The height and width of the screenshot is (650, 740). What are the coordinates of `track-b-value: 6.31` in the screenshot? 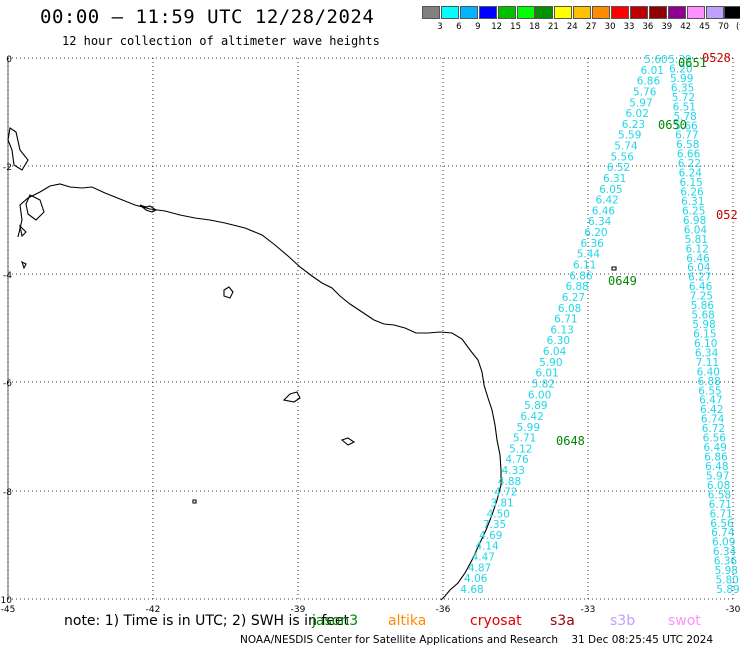 It's located at (692, 202).